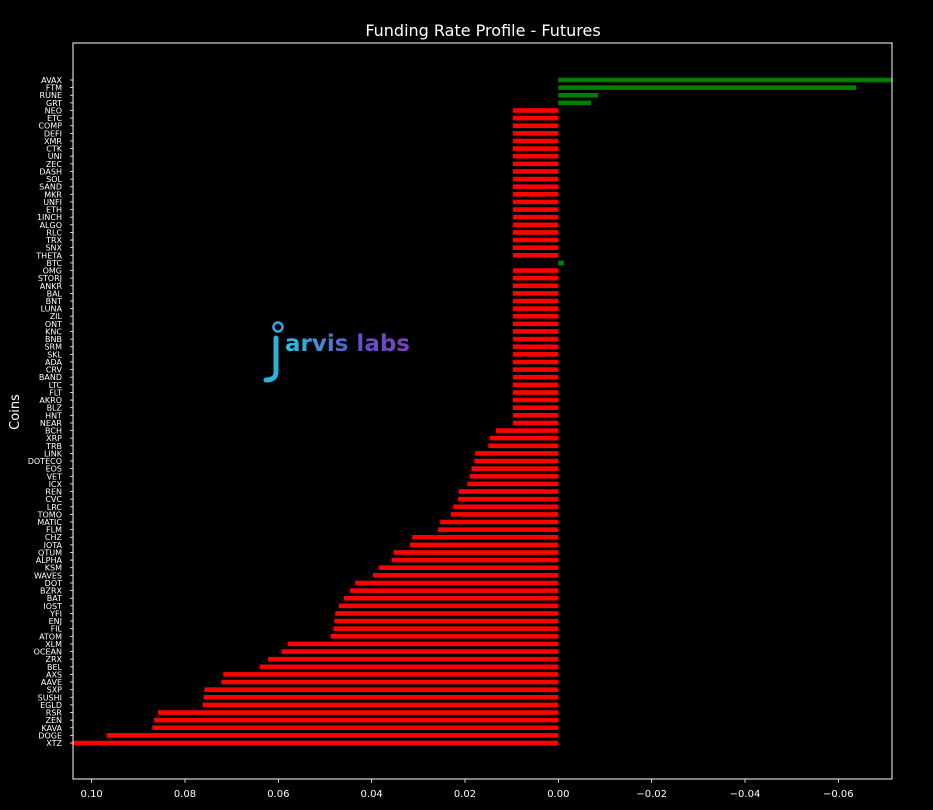  Describe the element at coordinates (536, 240) in the screenshot. I see `bar-trx` at that location.